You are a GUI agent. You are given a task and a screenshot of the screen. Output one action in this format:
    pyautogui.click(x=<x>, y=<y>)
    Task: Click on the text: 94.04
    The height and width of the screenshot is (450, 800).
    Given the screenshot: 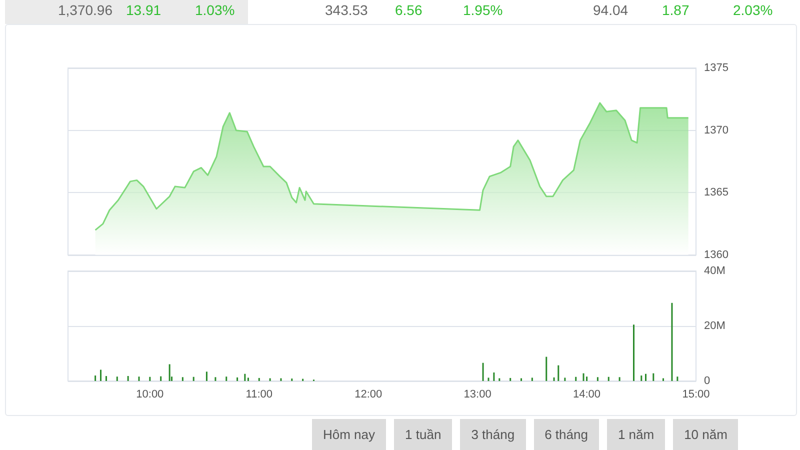 What is the action you would take?
    pyautogui.click(x=610, y=10)
    